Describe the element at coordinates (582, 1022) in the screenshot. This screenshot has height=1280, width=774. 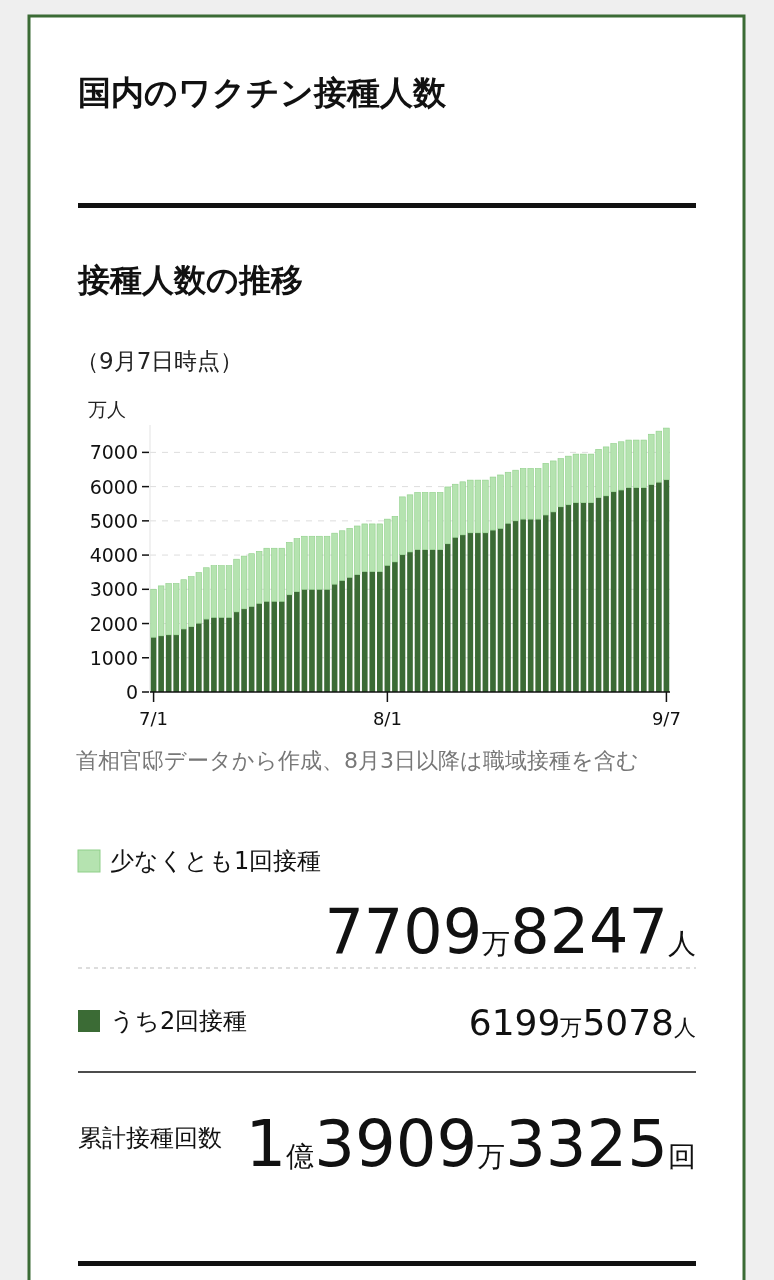
I see `text: 6199万5078人` at that location.